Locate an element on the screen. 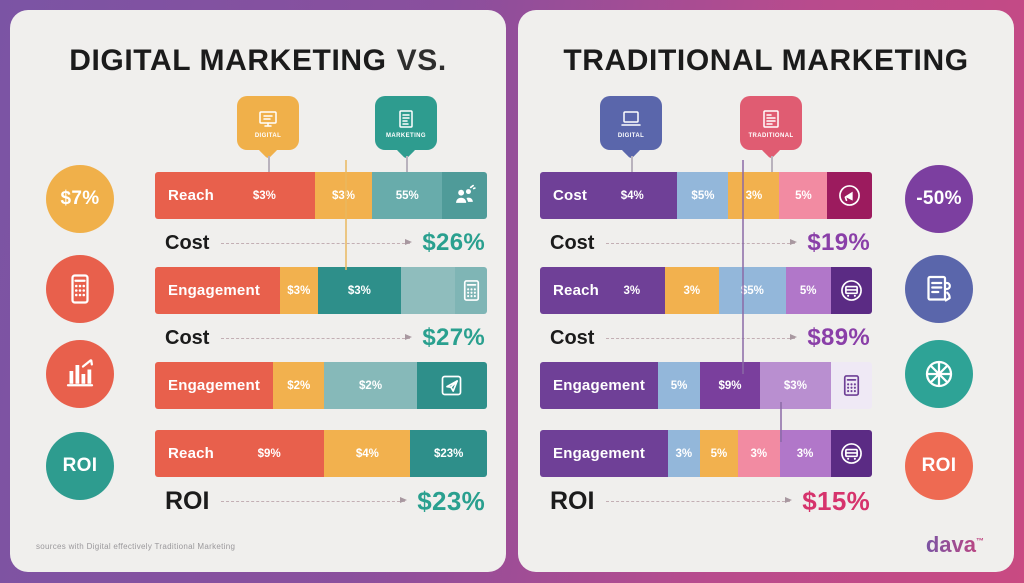 This screenshot has height=583, width=1024. document-badge: MARKETING is located at coordinates (406, 134).